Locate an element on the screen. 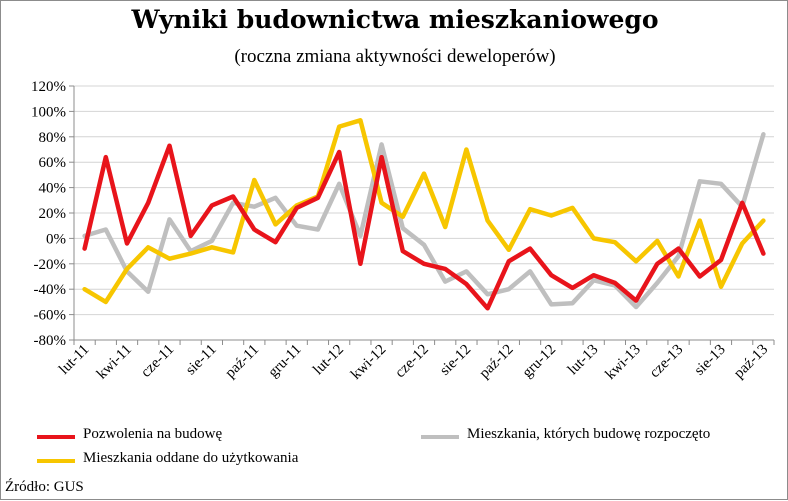 This screenshot has height=501, width=788. x-tick-label: sie-12 is located at coordinates (455, 360).